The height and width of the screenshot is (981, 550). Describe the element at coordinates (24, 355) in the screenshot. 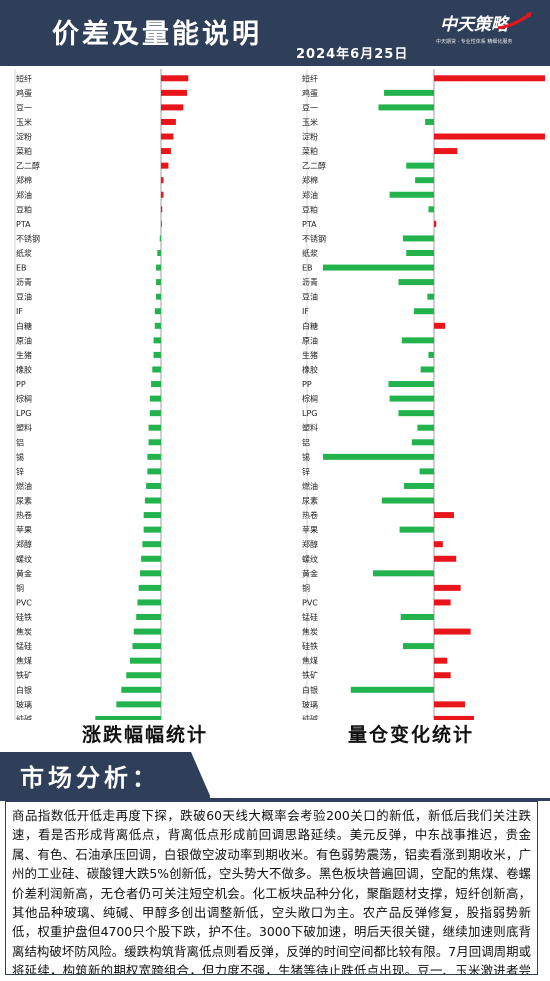

I see `pc-category-label: 生猪` at that location.